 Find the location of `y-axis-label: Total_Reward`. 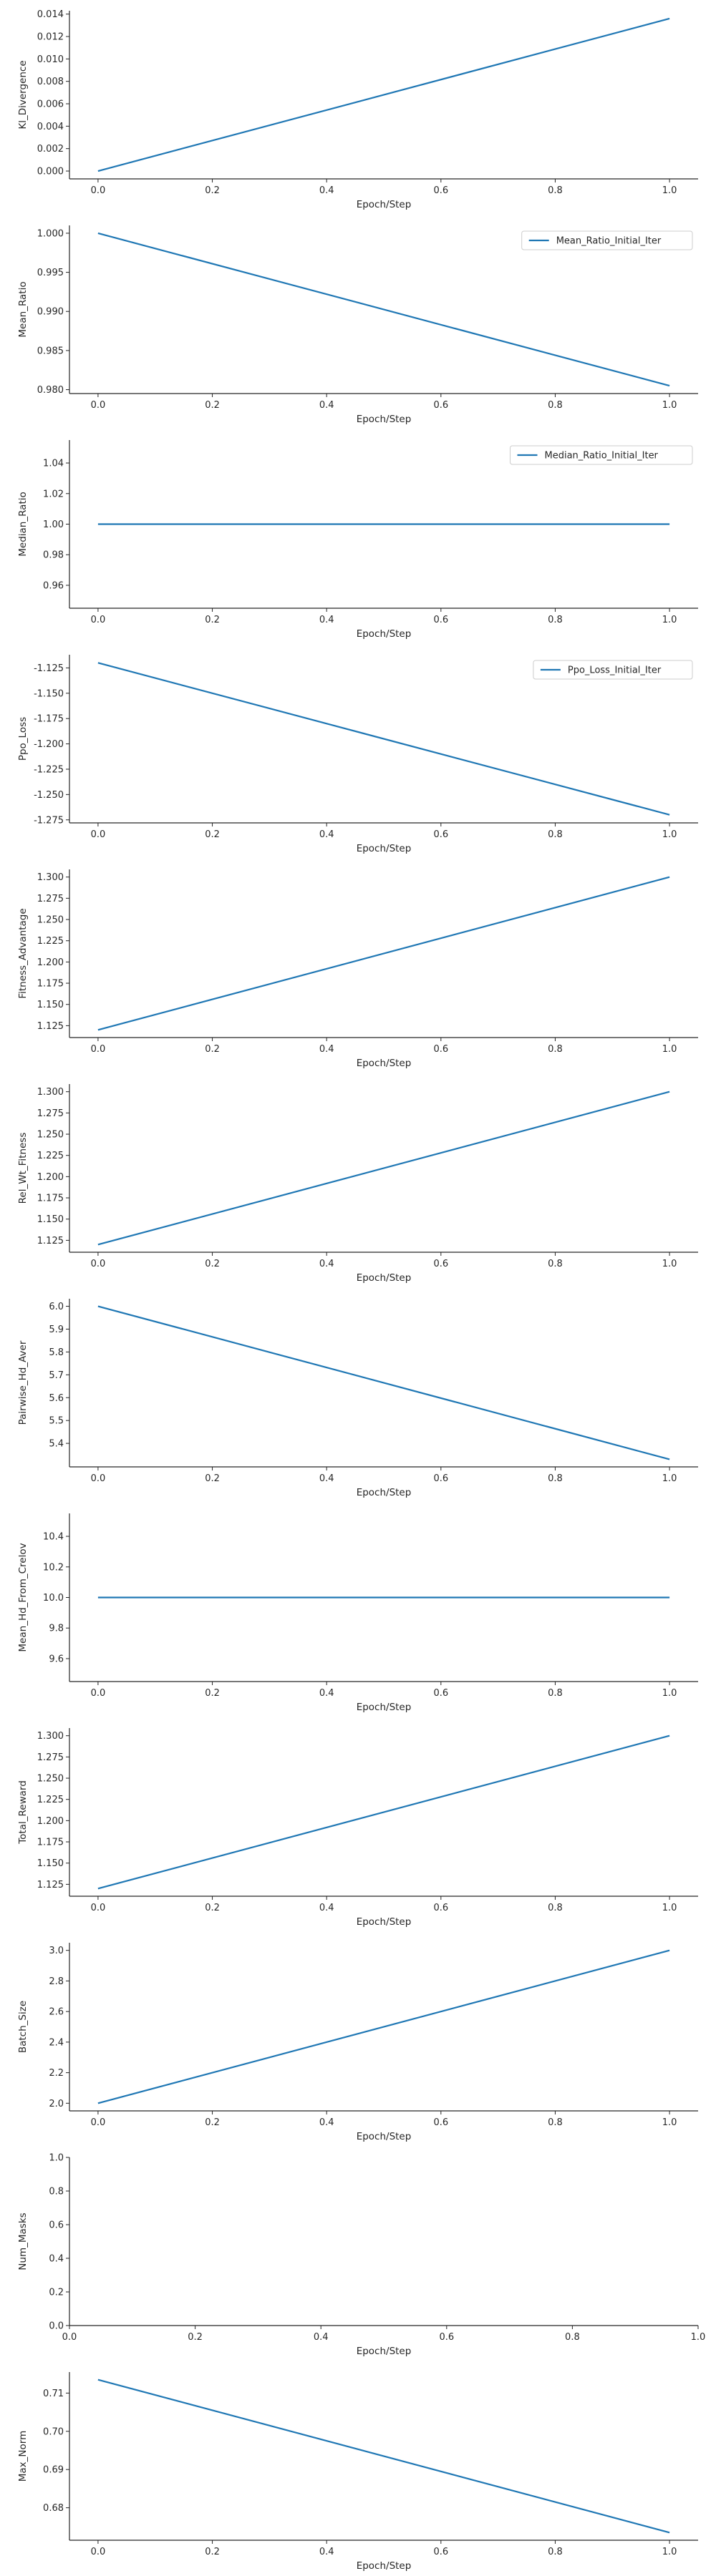

y-axis-label: Total_Reward is located at coordinates (23, 1813).